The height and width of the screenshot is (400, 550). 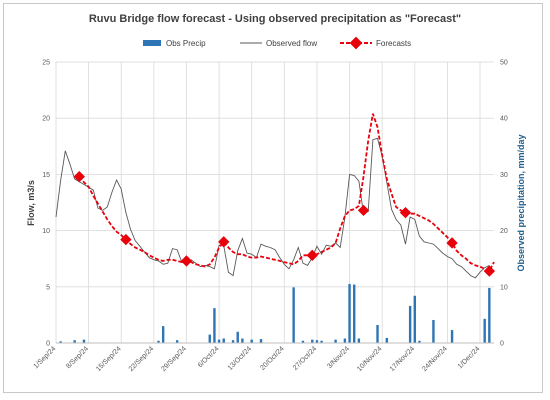 What do you see at coordinates (46, 119) in the screenshot?
I see `y-tick-label: 20` at bounding box center [46, 119].